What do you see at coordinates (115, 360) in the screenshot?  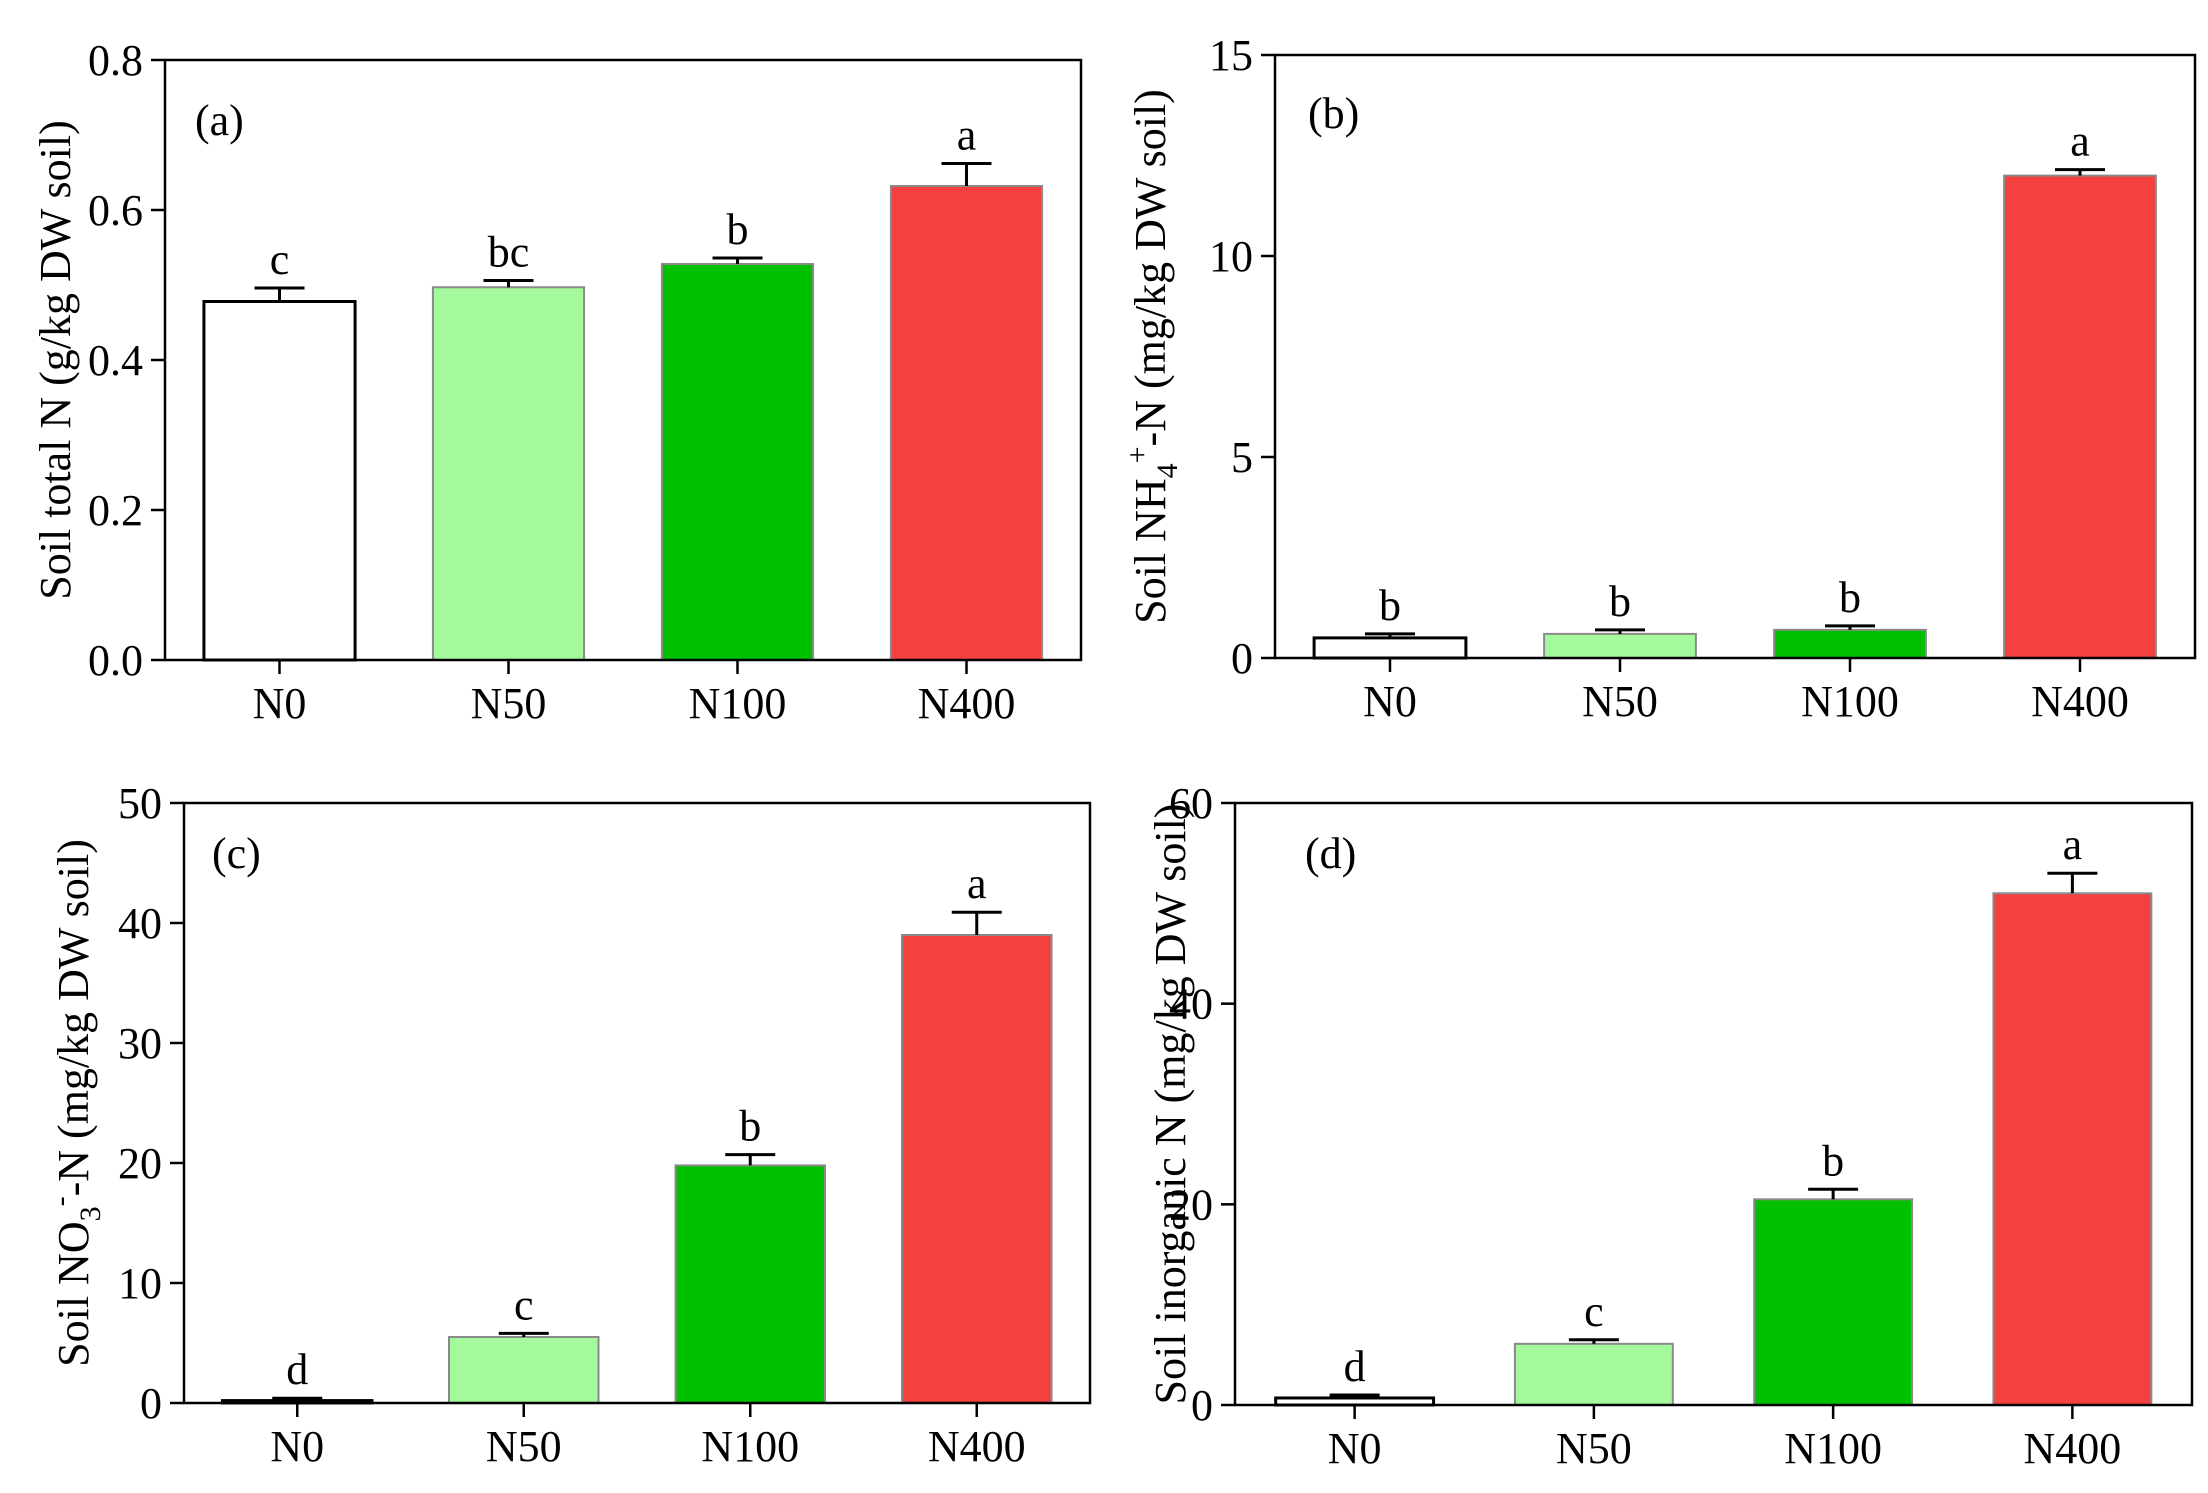 I see `y-tick-label: 0.4` at bounding box center [115, 360].